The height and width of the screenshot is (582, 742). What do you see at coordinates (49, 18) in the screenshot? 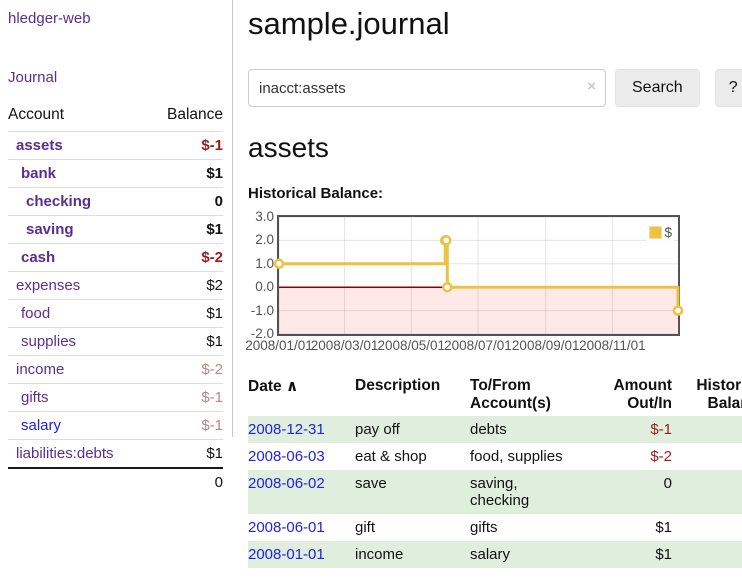
I see `app-title-link: hledger-web` at bounding box center [49, 18].